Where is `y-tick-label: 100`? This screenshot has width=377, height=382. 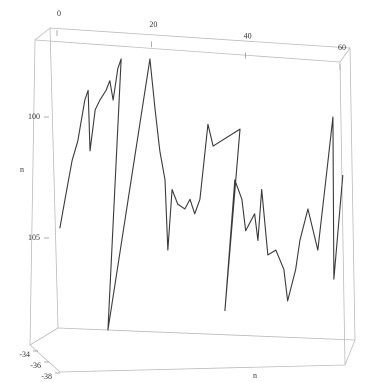
y-tick-label: 100 is located at coordinates (34, 116).